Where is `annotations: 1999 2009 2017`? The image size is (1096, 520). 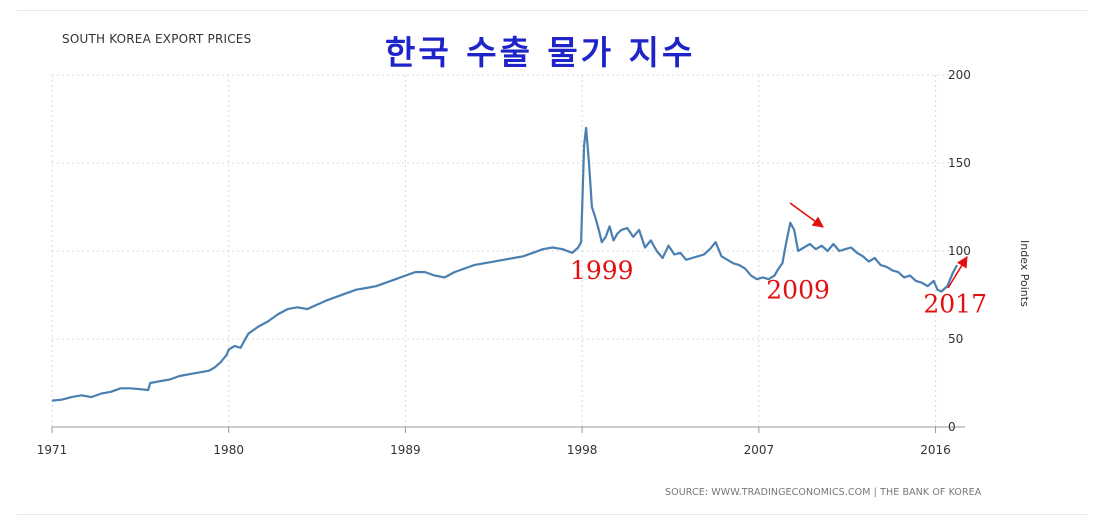 annotations: 1999 2009 2017 is located at coordinates (778, 287).